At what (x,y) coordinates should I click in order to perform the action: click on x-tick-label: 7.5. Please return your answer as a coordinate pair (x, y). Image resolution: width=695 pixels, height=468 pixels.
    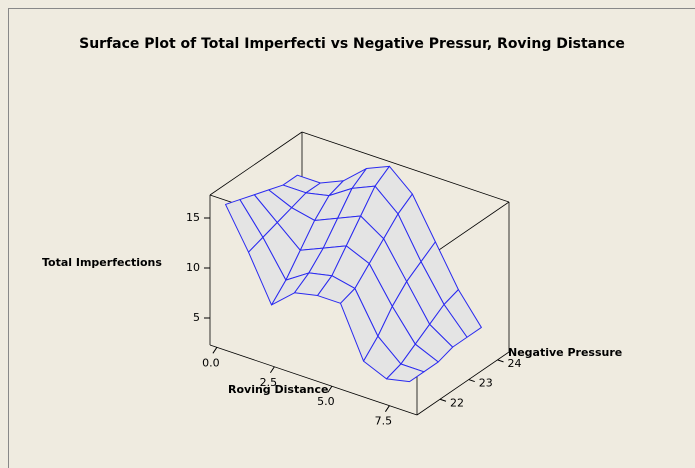
    Looking at the image, I should click on (384, 421).